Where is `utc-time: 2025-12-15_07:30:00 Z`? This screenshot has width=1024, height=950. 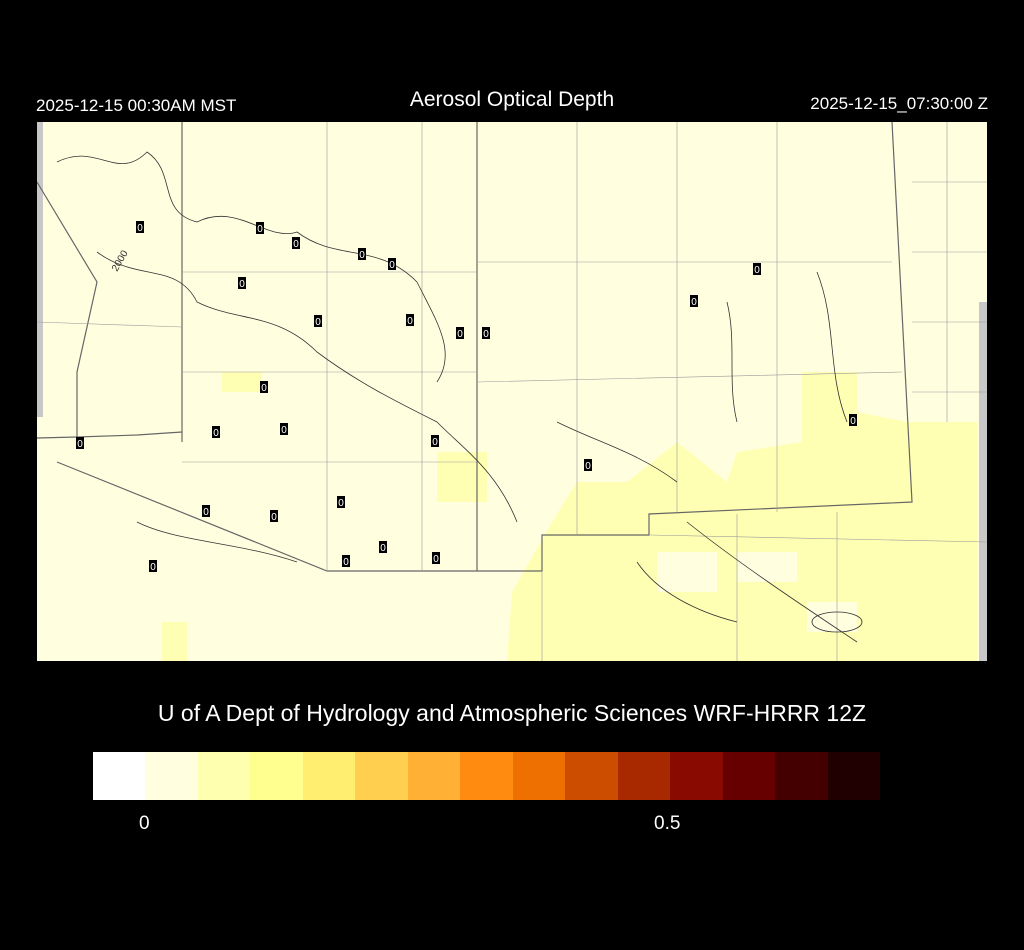
utc-time: 2025-12-15_07:30:00 Z is located at coordinates (899, 103).